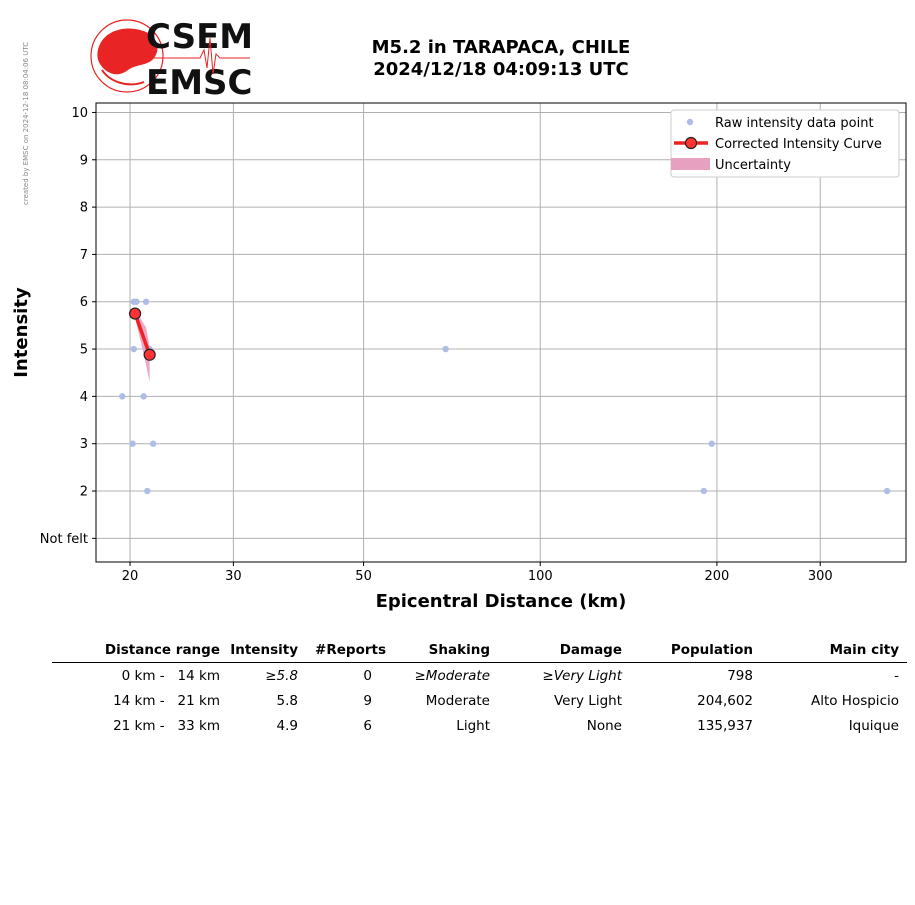 The image size is (915, 905). Describe the element at coordinates (604, 726) in the screenshot. I see `damage-cell: None` at that location.